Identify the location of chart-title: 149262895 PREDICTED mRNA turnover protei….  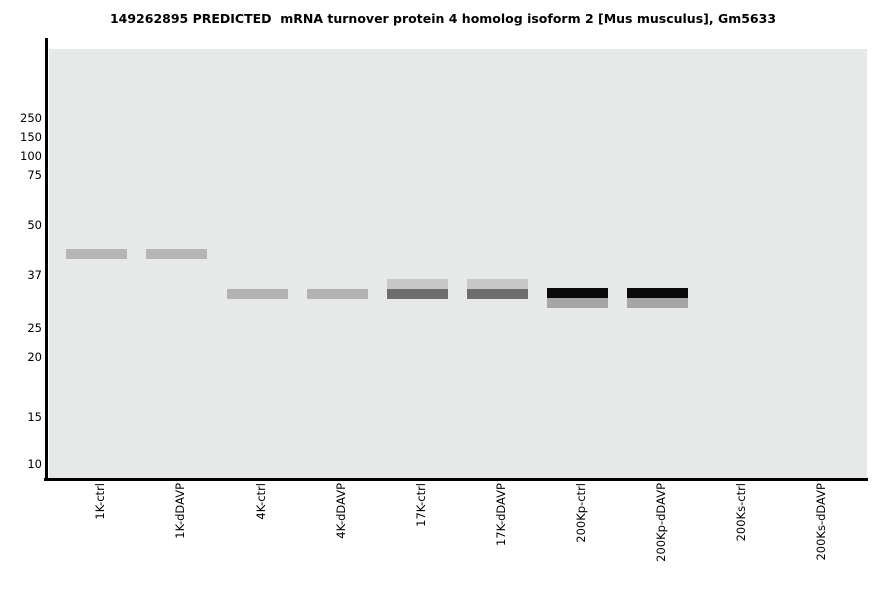
(443, 18).